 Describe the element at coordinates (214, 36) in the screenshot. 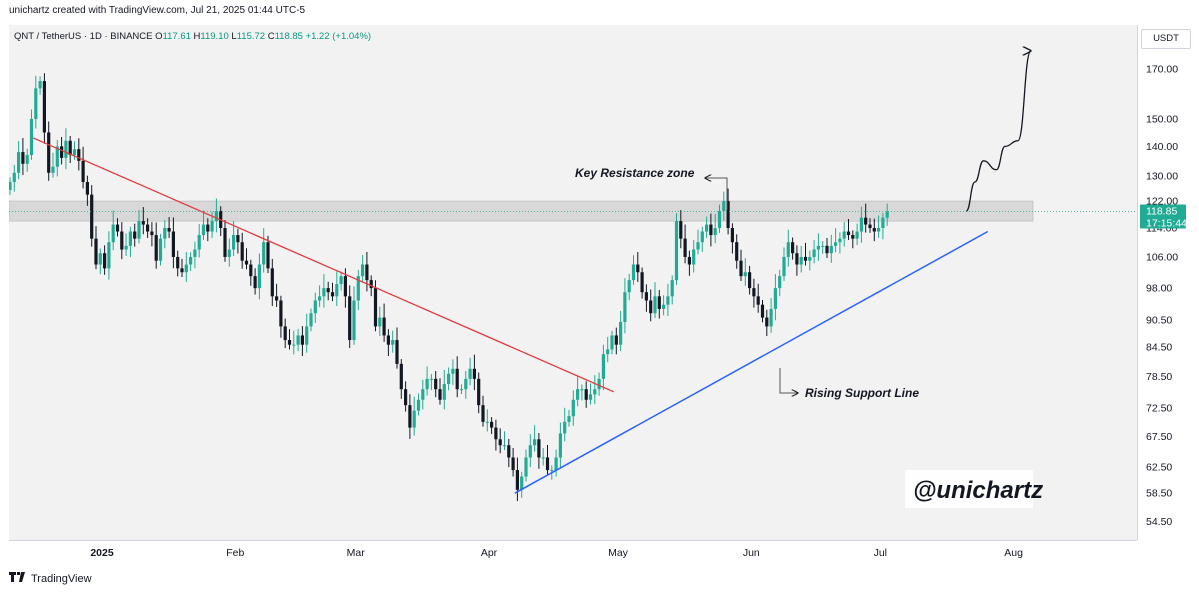

I see `high-value: 119.10` at that location.